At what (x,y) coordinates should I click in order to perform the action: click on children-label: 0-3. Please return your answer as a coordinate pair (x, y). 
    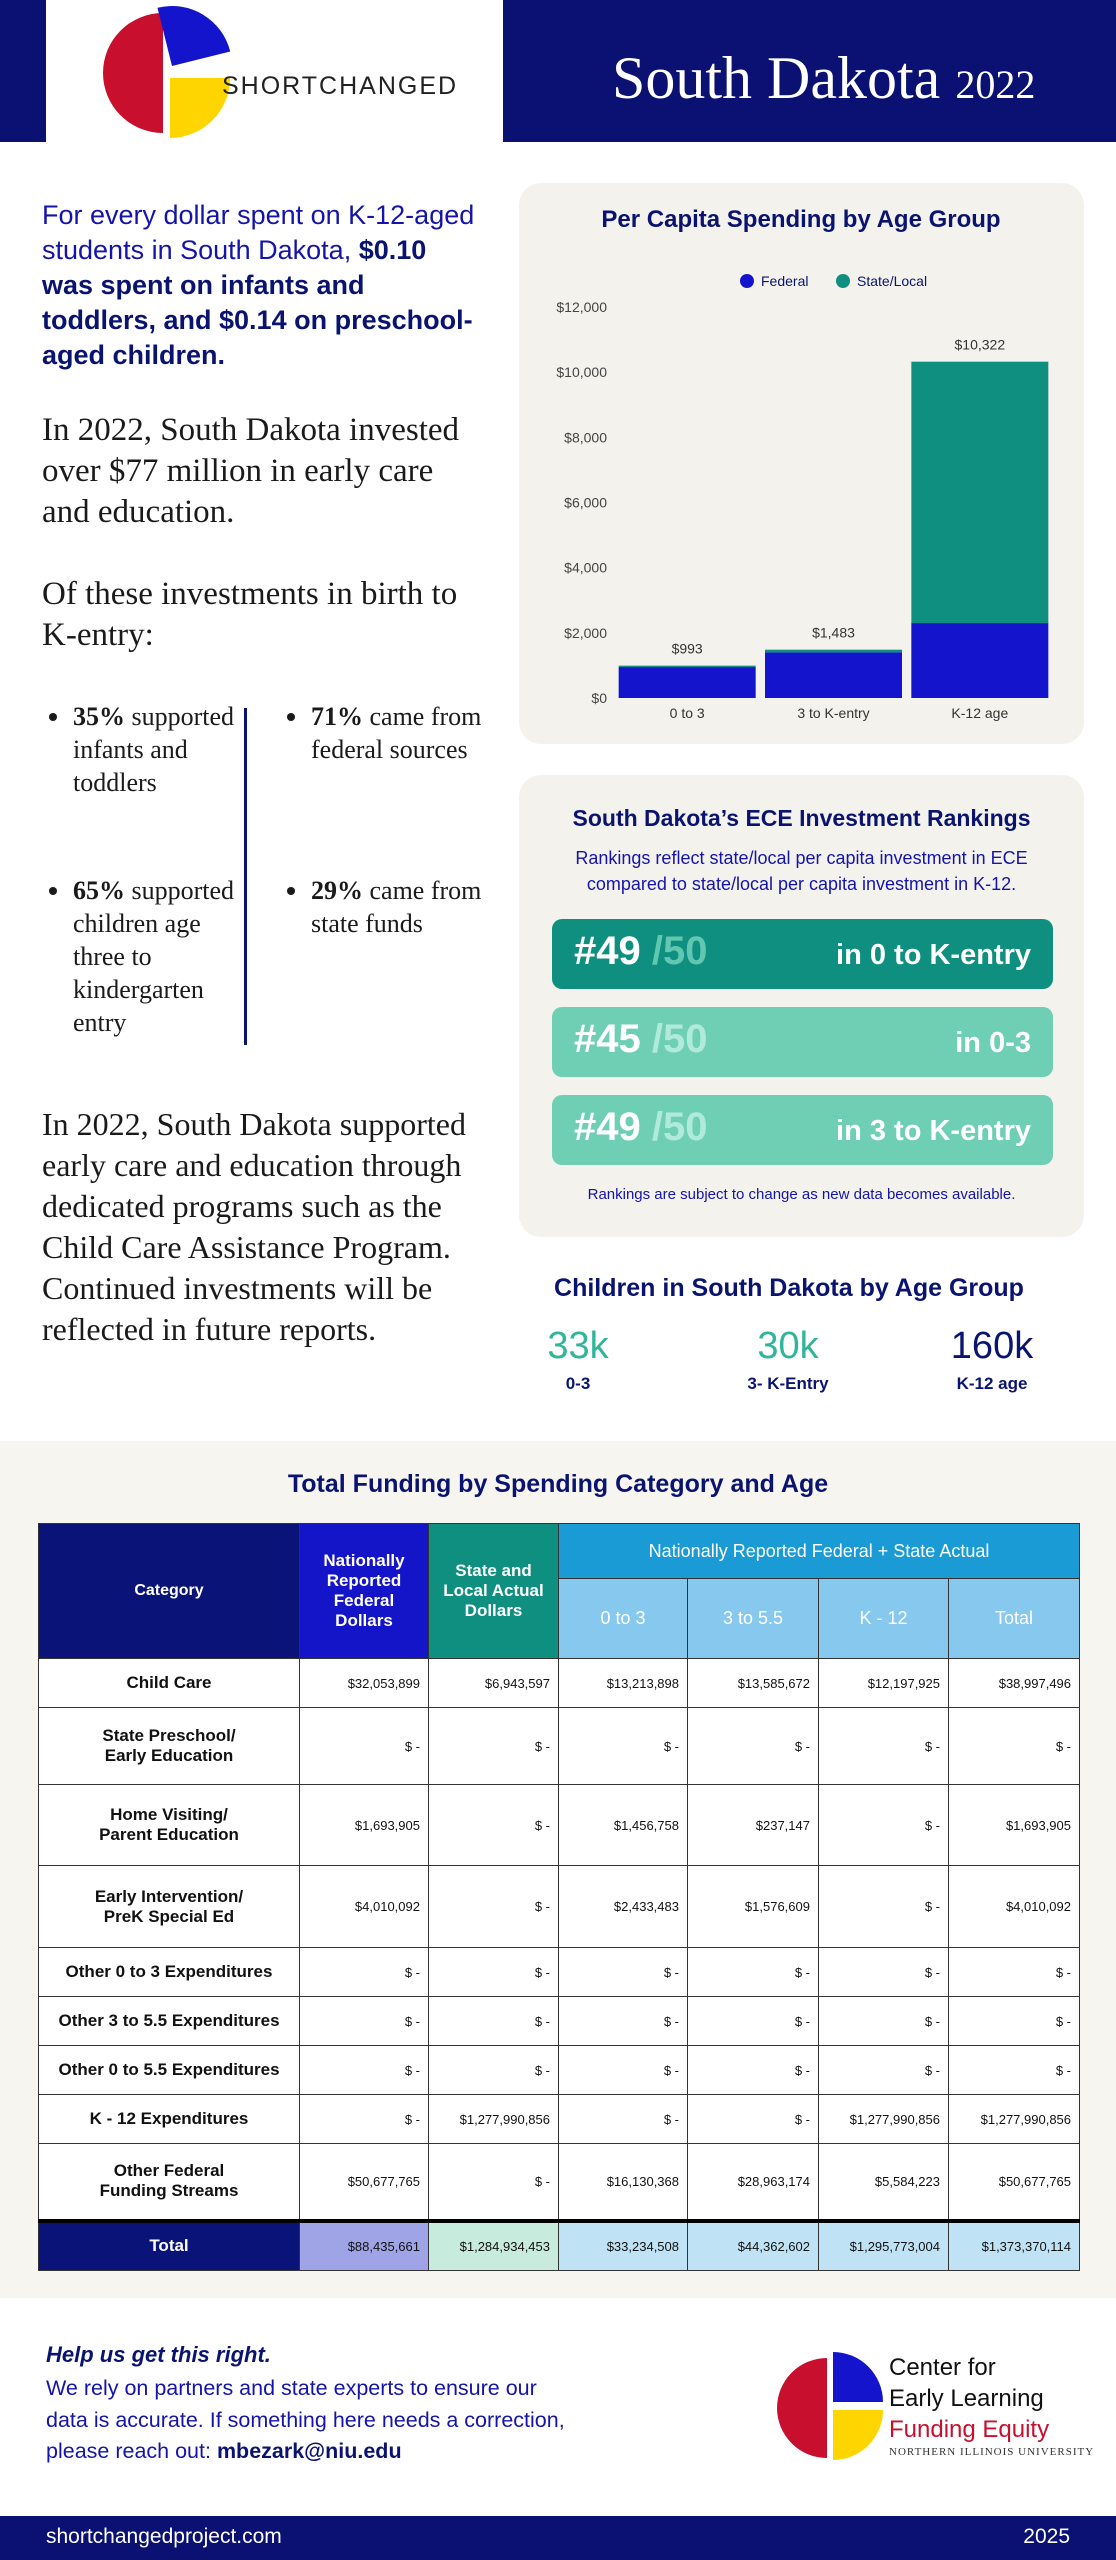
    Looking at the image, I should click on (578, 1383).